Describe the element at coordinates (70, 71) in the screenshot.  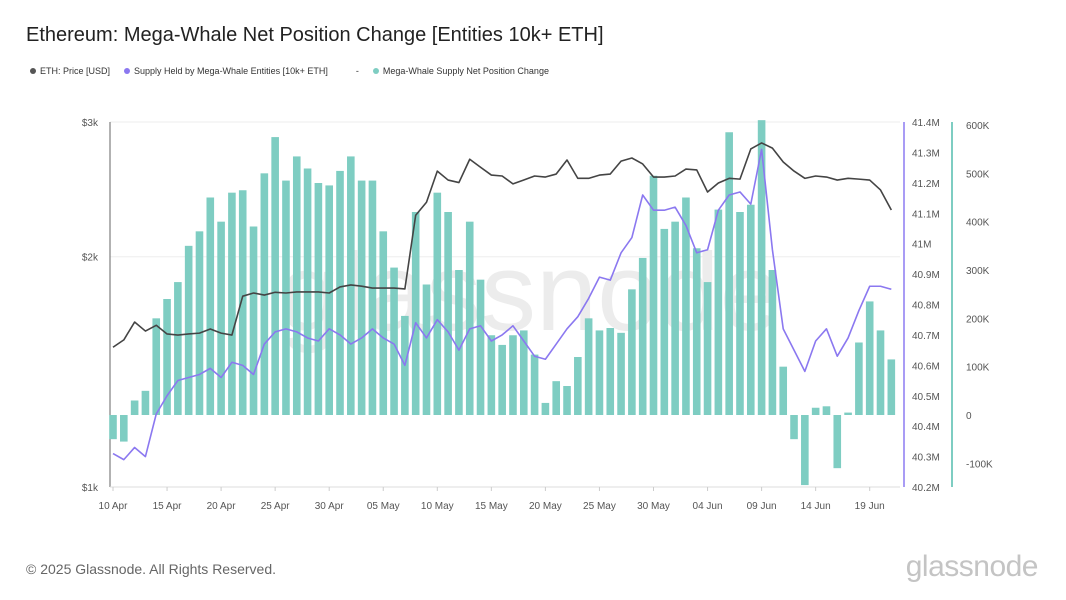
I see `legend-item-price: ETH: Price [USD]` at that location.